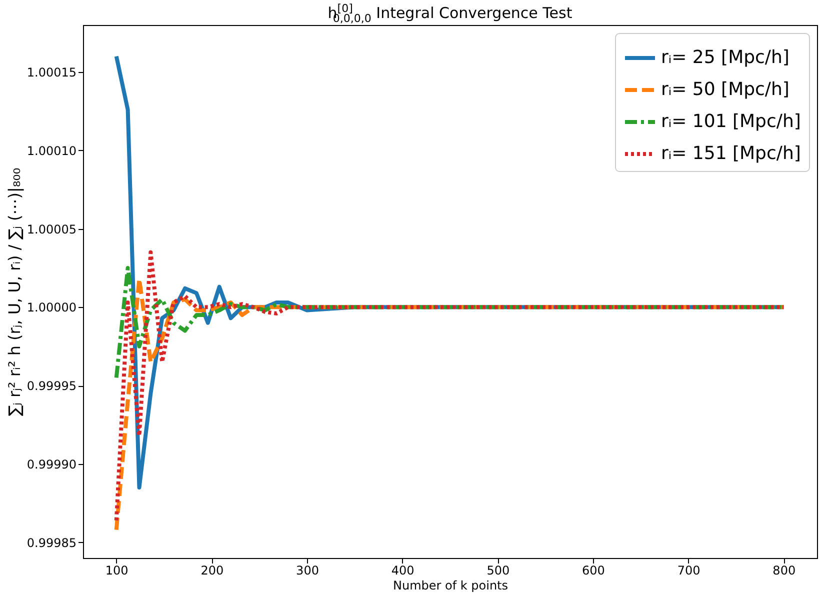 The width and height of the screenshot is (821, 597). I want to click on y-tick-label: 1.00015, so click(51, 73).